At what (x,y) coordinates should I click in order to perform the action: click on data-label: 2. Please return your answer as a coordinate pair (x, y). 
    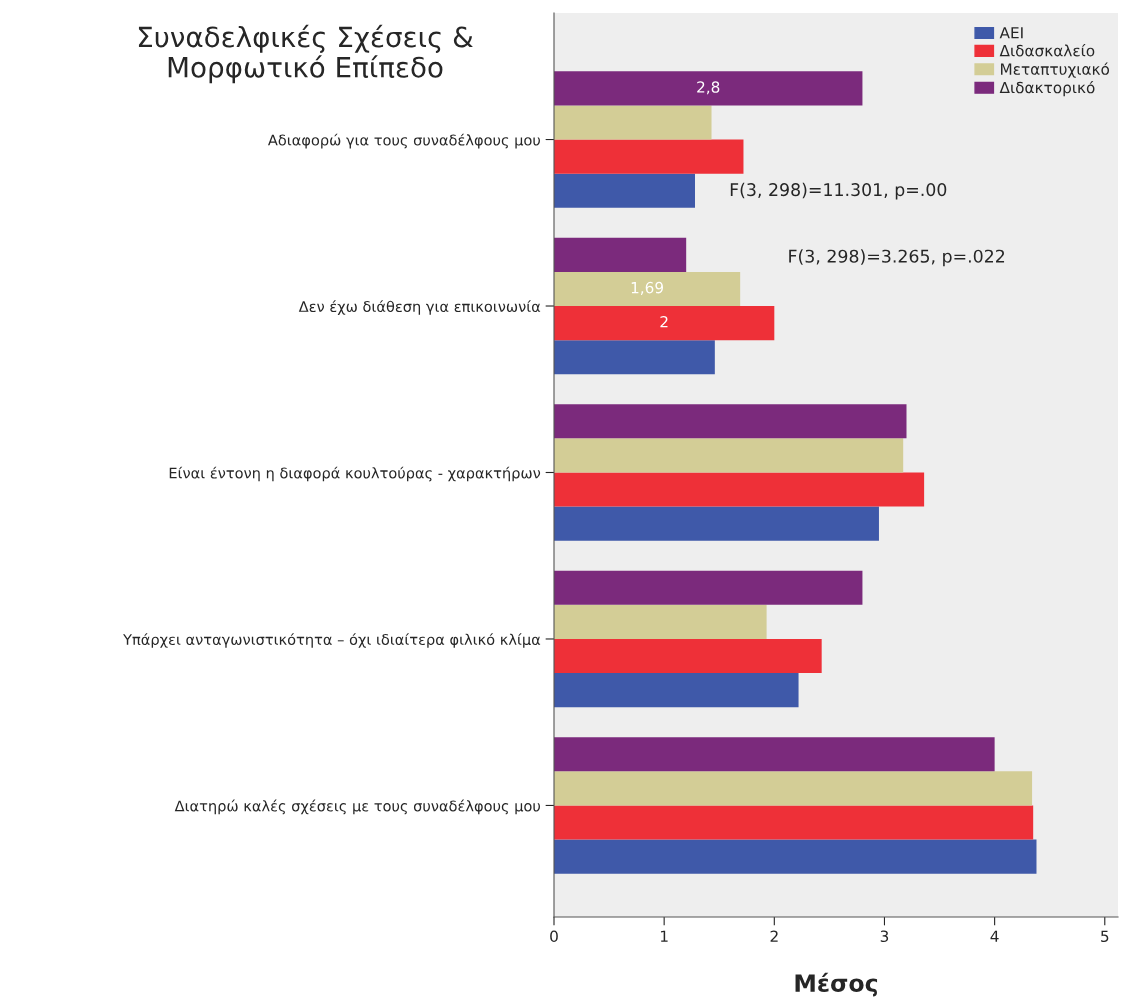
    Looking at the image, I should click on (664, 321).